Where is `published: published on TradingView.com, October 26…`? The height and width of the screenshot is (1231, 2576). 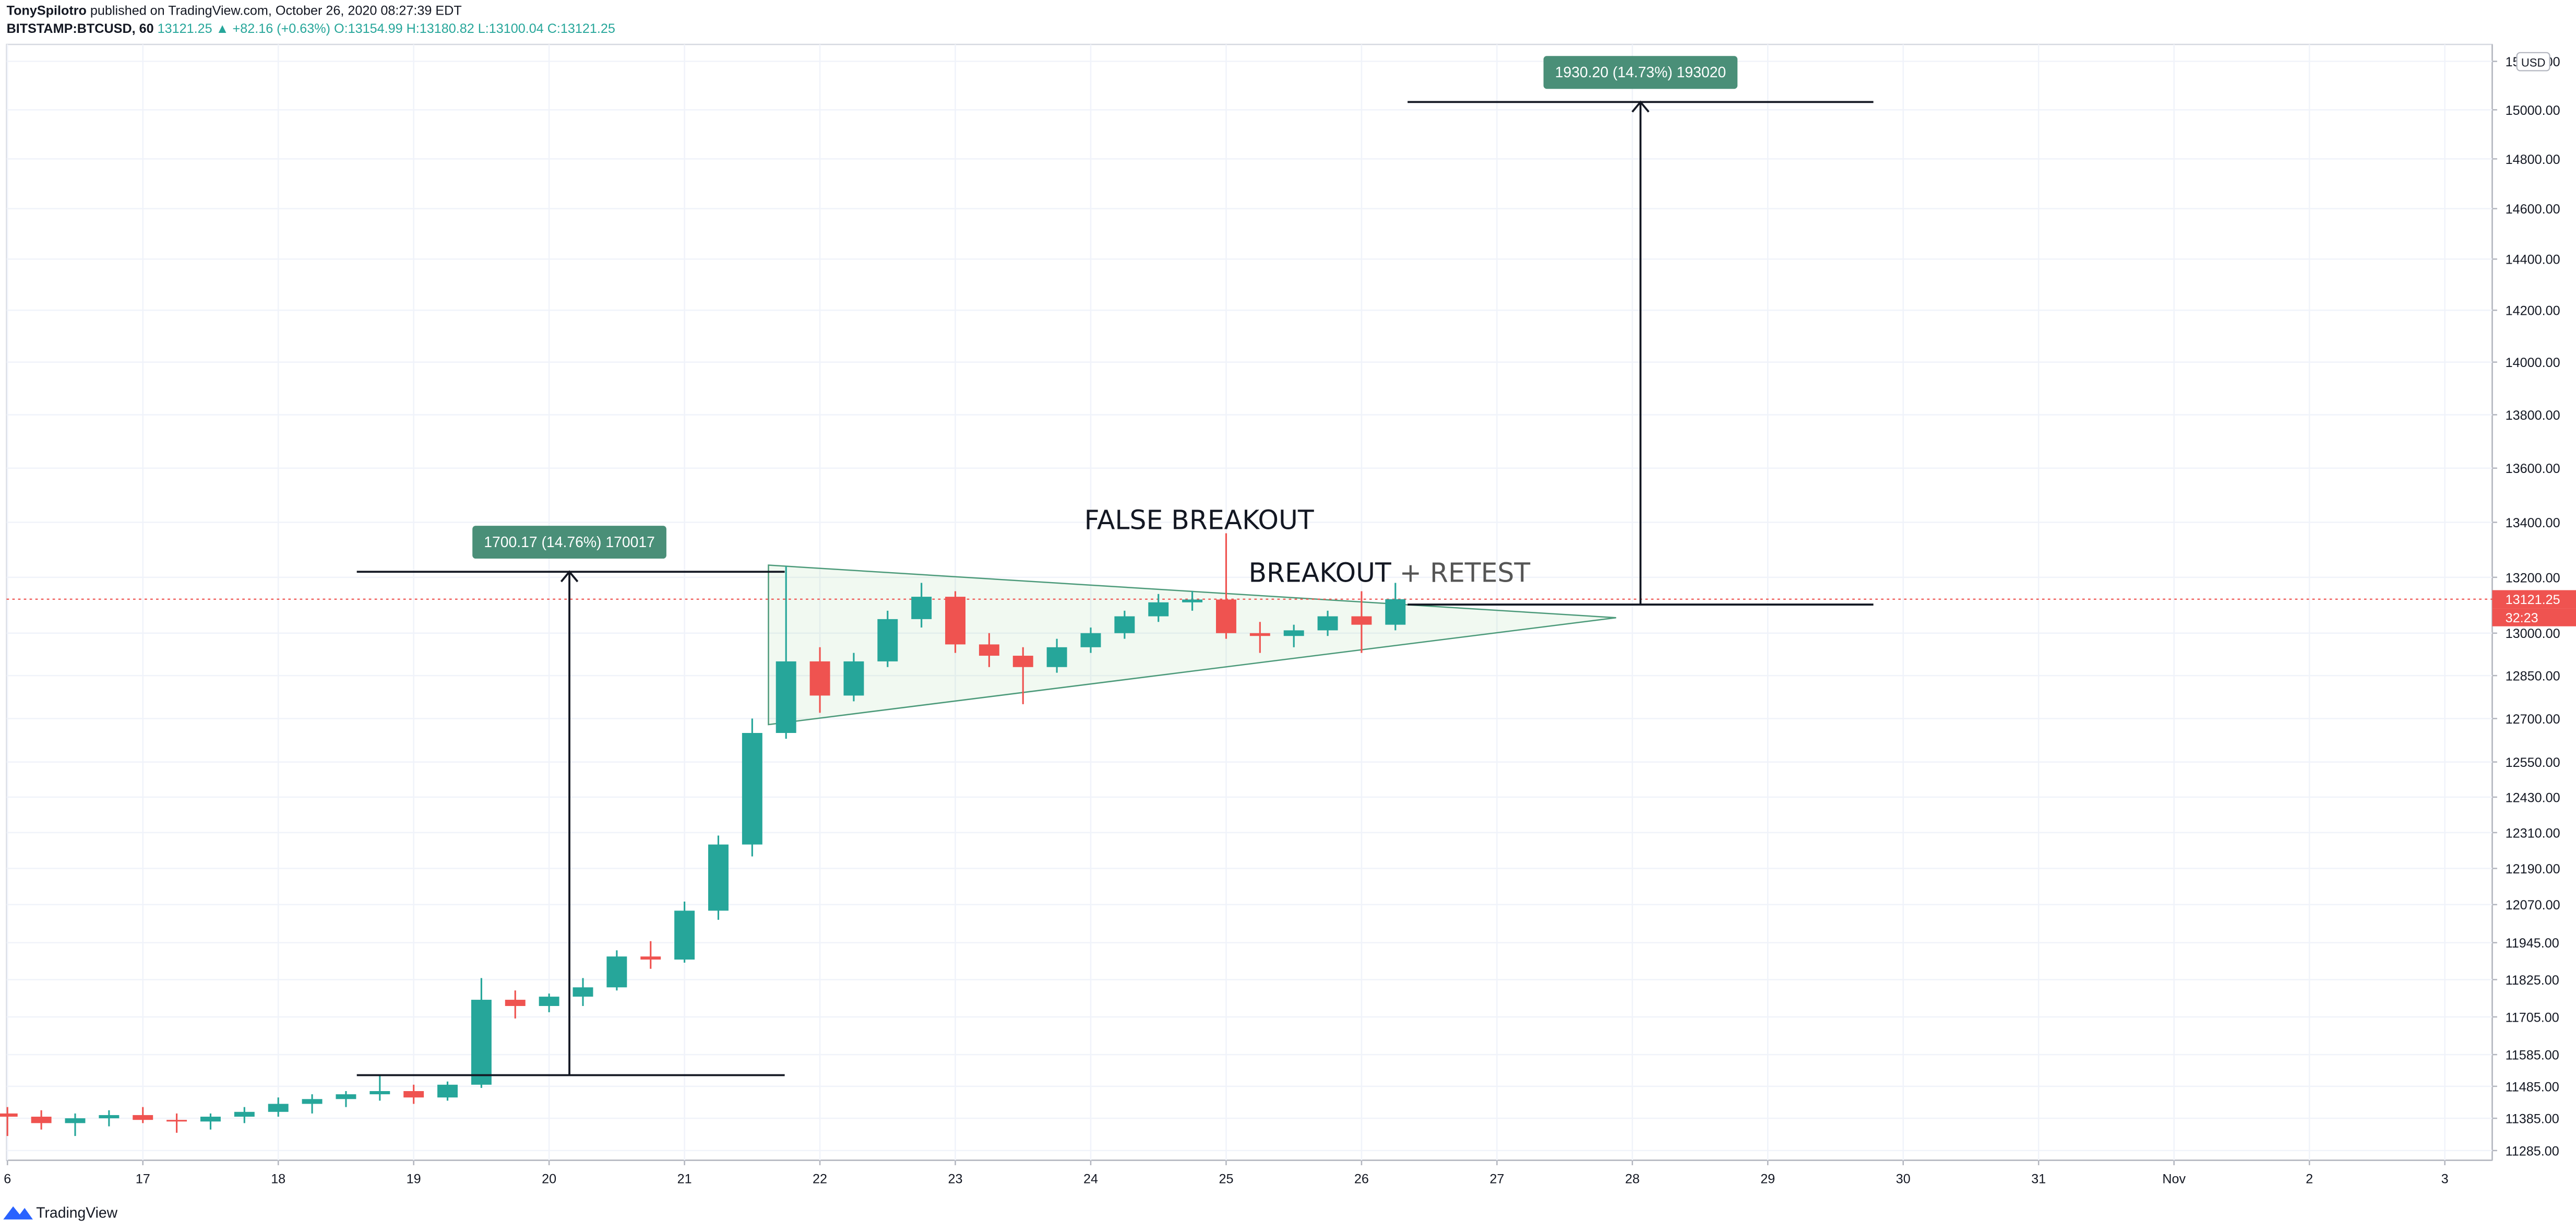
published: published on TradingView.com, October 26… is located at coordinates (276, 10).